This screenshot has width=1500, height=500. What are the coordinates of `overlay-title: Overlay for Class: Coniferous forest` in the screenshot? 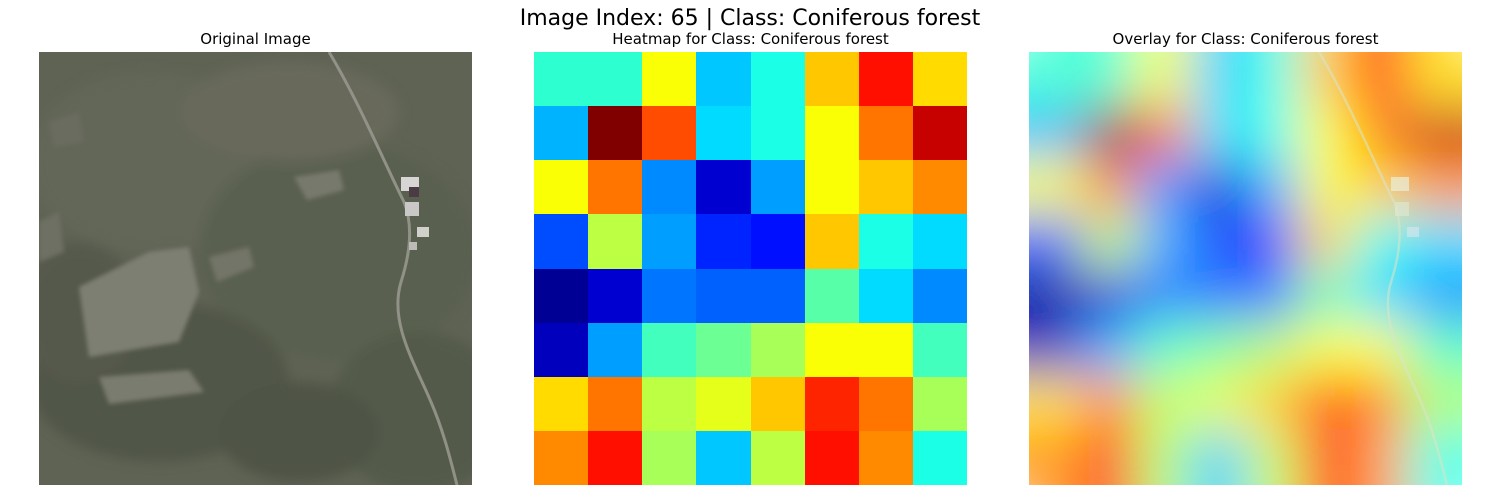 It's located at (1245, 39).